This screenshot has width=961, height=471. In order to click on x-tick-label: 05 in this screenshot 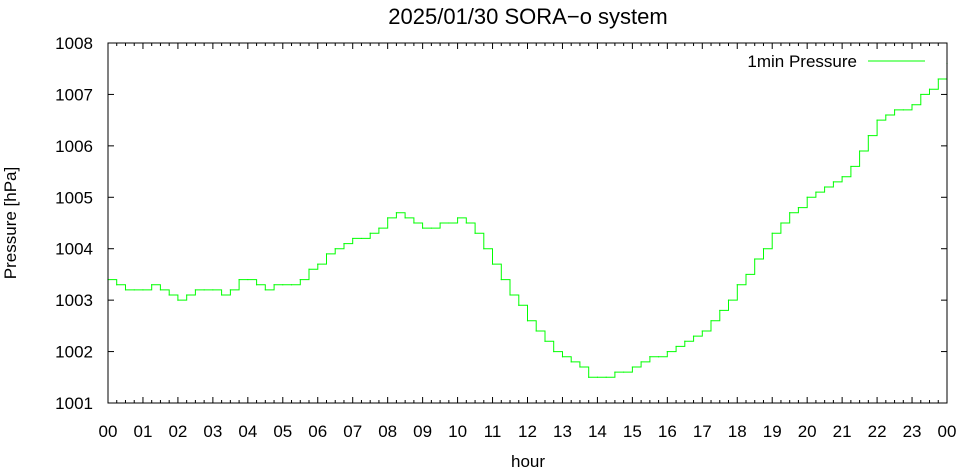, I will do `click(282, 431)`.